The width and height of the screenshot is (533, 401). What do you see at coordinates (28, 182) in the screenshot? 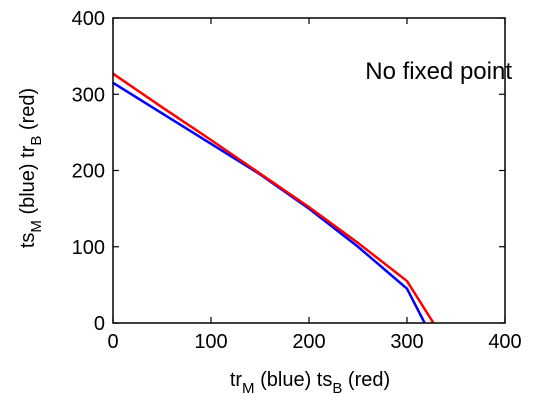
I see `y-label-mid: (blue) tr` at bounding box center [28, 182].